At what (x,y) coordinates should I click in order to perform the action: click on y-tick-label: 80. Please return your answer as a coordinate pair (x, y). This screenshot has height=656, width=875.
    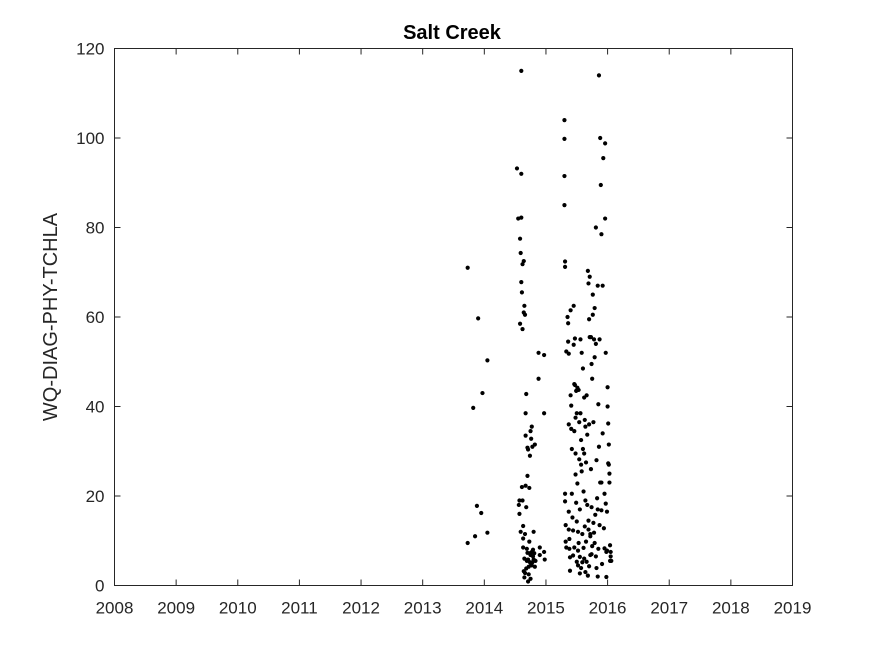
    Looking at the image, I should click on (95, 228).